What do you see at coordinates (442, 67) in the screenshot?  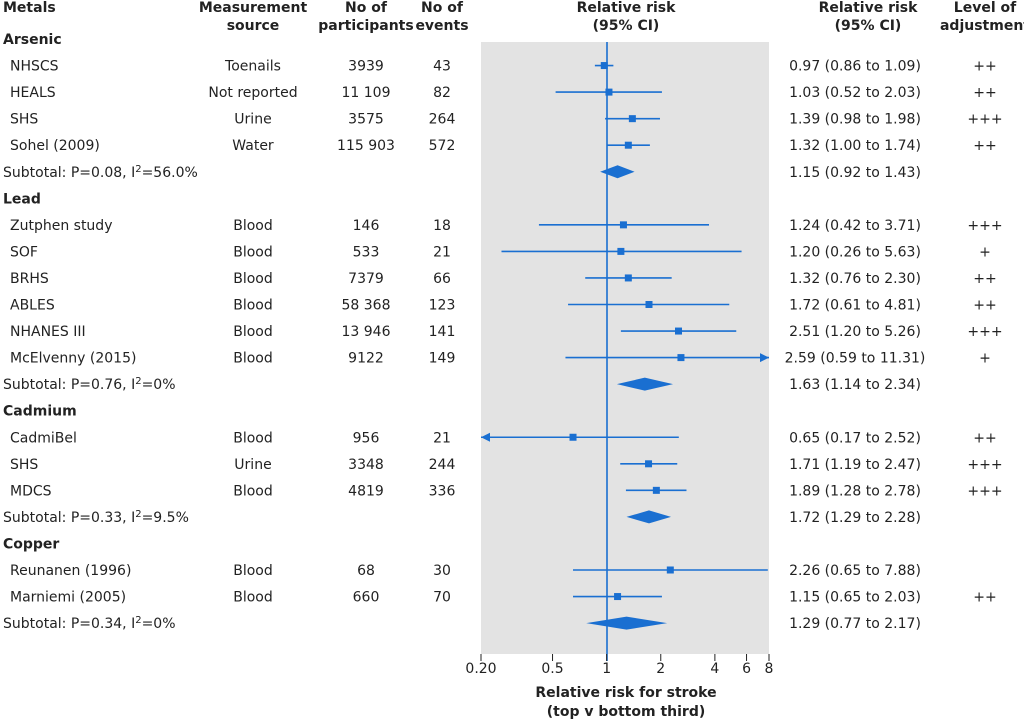 I see `events-arsenic-0: 43` at bounding box center [442, 67].